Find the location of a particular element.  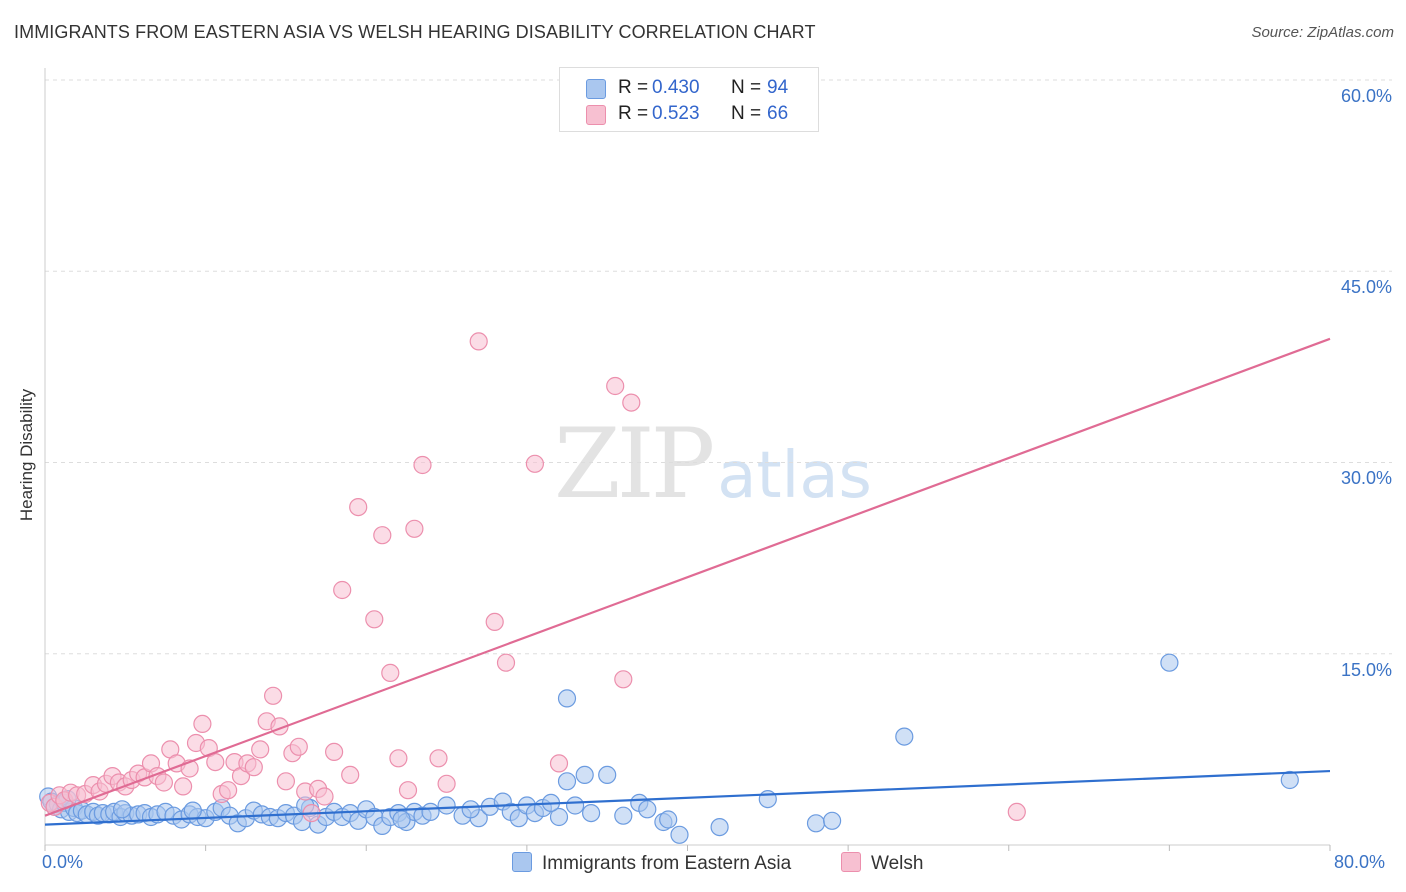

bottom-legend-swatch-pink is located at coordinates (851, 862).